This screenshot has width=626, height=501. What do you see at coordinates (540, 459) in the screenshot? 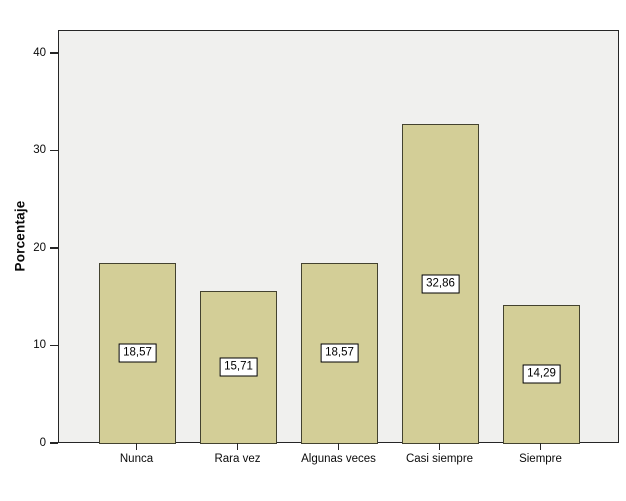
I see `x-category-label: Siempre` at bounding box center [540, 459].